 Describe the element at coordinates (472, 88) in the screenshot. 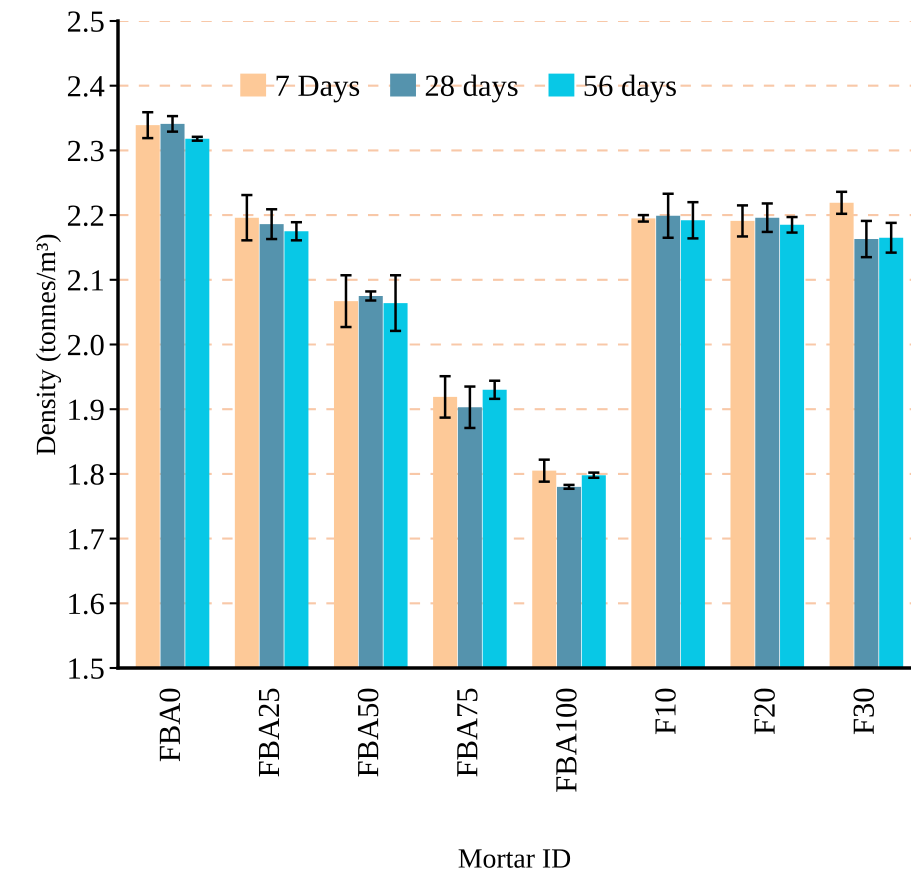

I see `legend-label: 28 days` at that location.